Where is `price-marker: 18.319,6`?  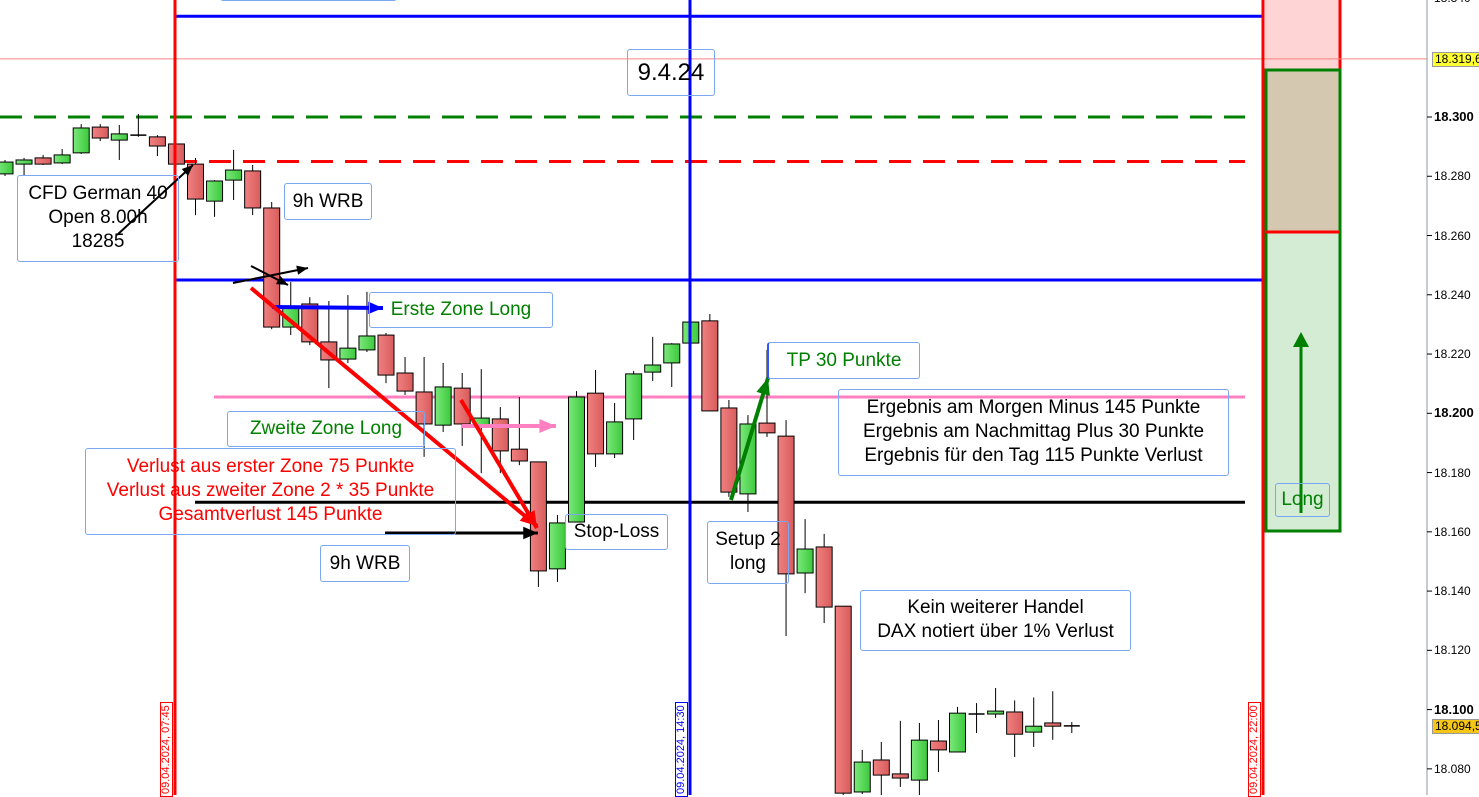 price-marker: 18.319,6 is located at coordinates (1455, 59).